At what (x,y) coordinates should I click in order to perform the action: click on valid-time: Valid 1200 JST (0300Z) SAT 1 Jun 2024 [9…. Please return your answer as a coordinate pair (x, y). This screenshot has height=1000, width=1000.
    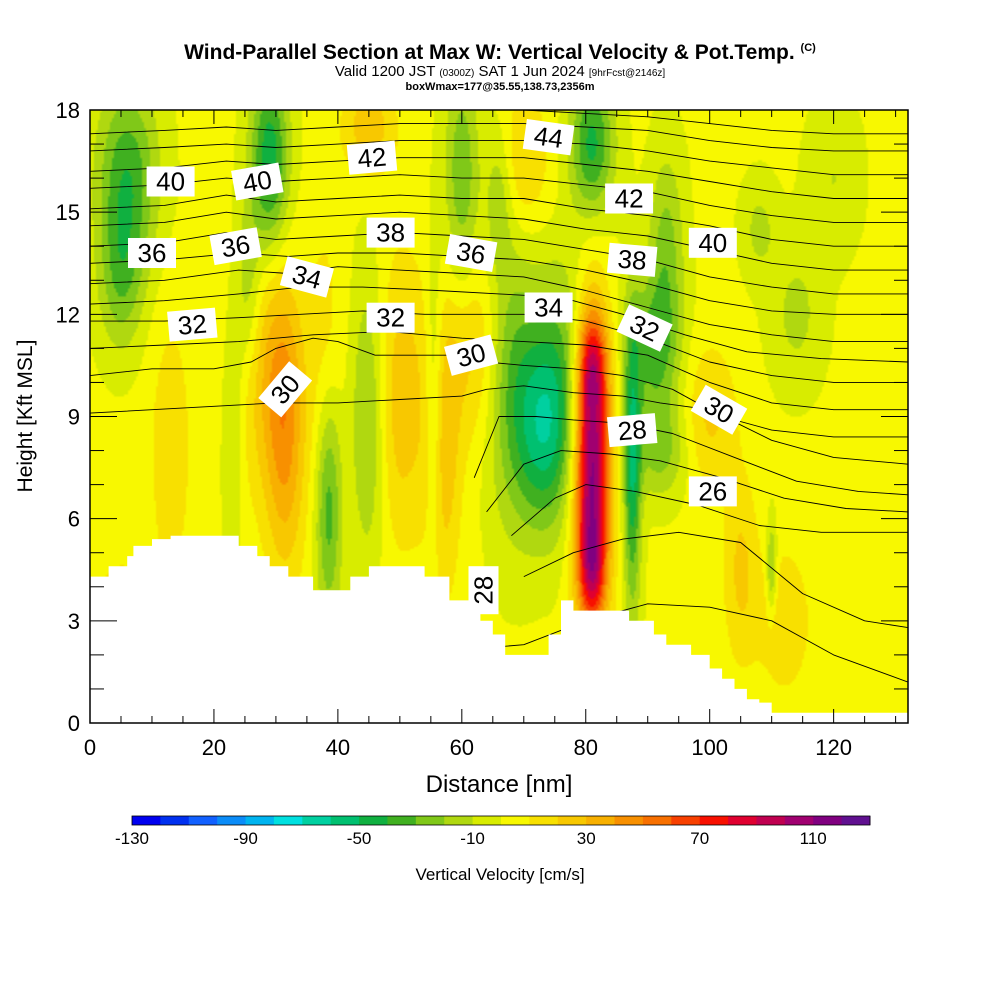
    Looking at the image, I should click on (500, 72).